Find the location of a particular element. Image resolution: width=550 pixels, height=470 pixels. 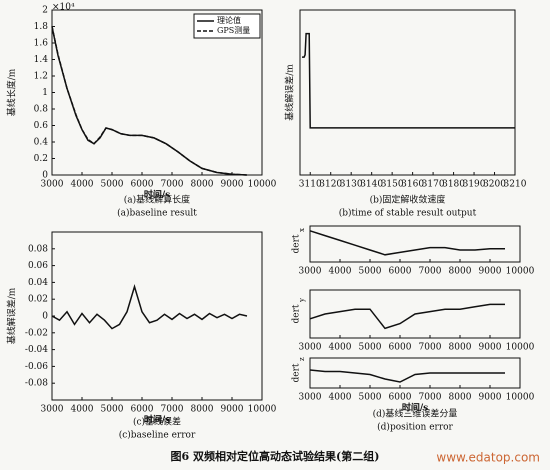

y-axis-label: 基线长度/m is located at coordinates (12, 92).